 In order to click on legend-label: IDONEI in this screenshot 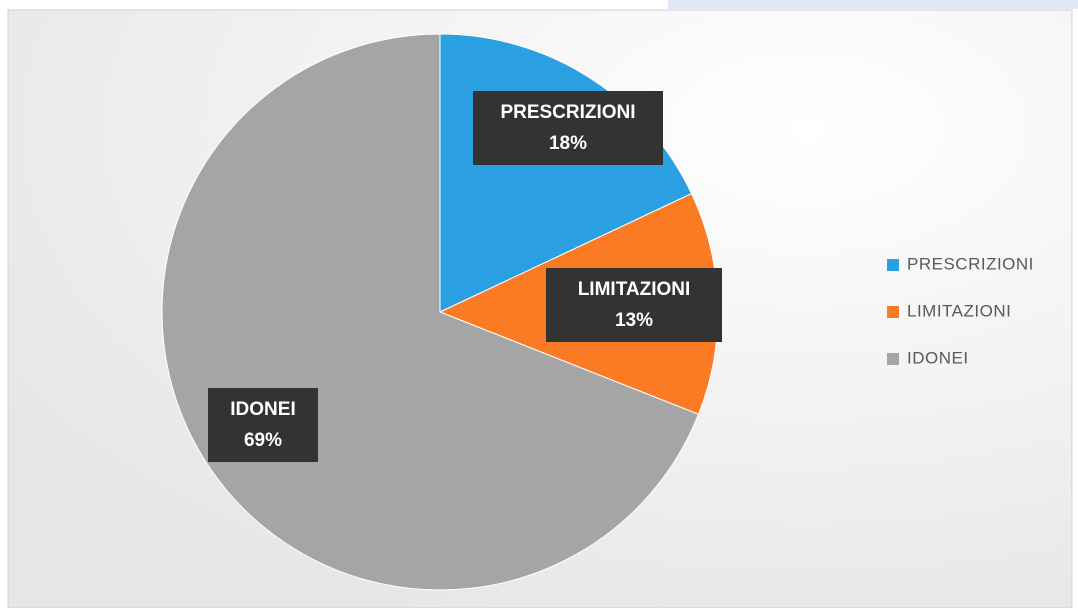, I will do `click(938, 357)`.